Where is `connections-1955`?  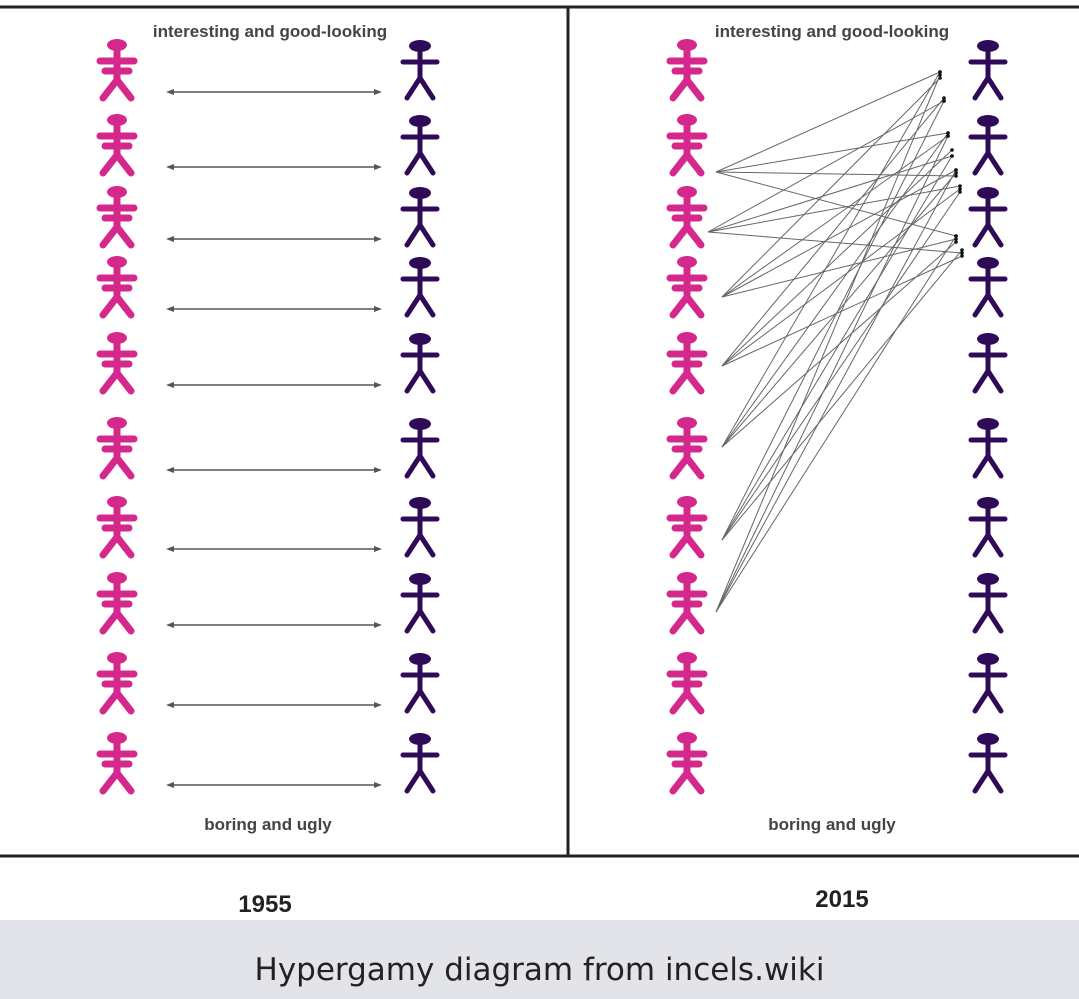 connections-1955 is located at coordinates (274, 438).